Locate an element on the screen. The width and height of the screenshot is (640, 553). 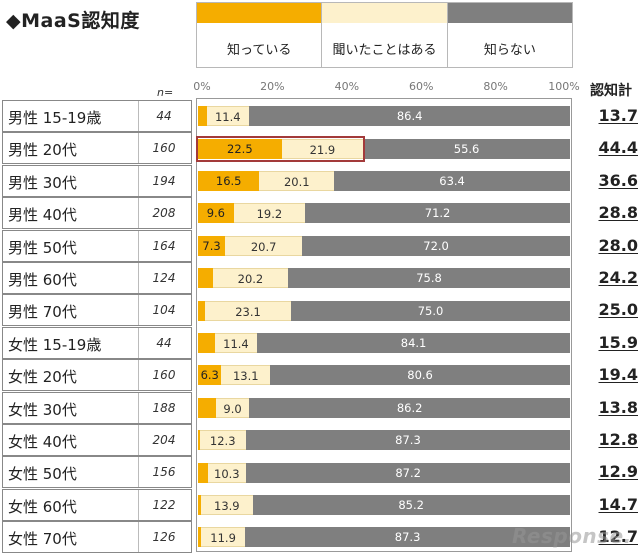
data-label: 87.2 is located at coordinates (408, 472).